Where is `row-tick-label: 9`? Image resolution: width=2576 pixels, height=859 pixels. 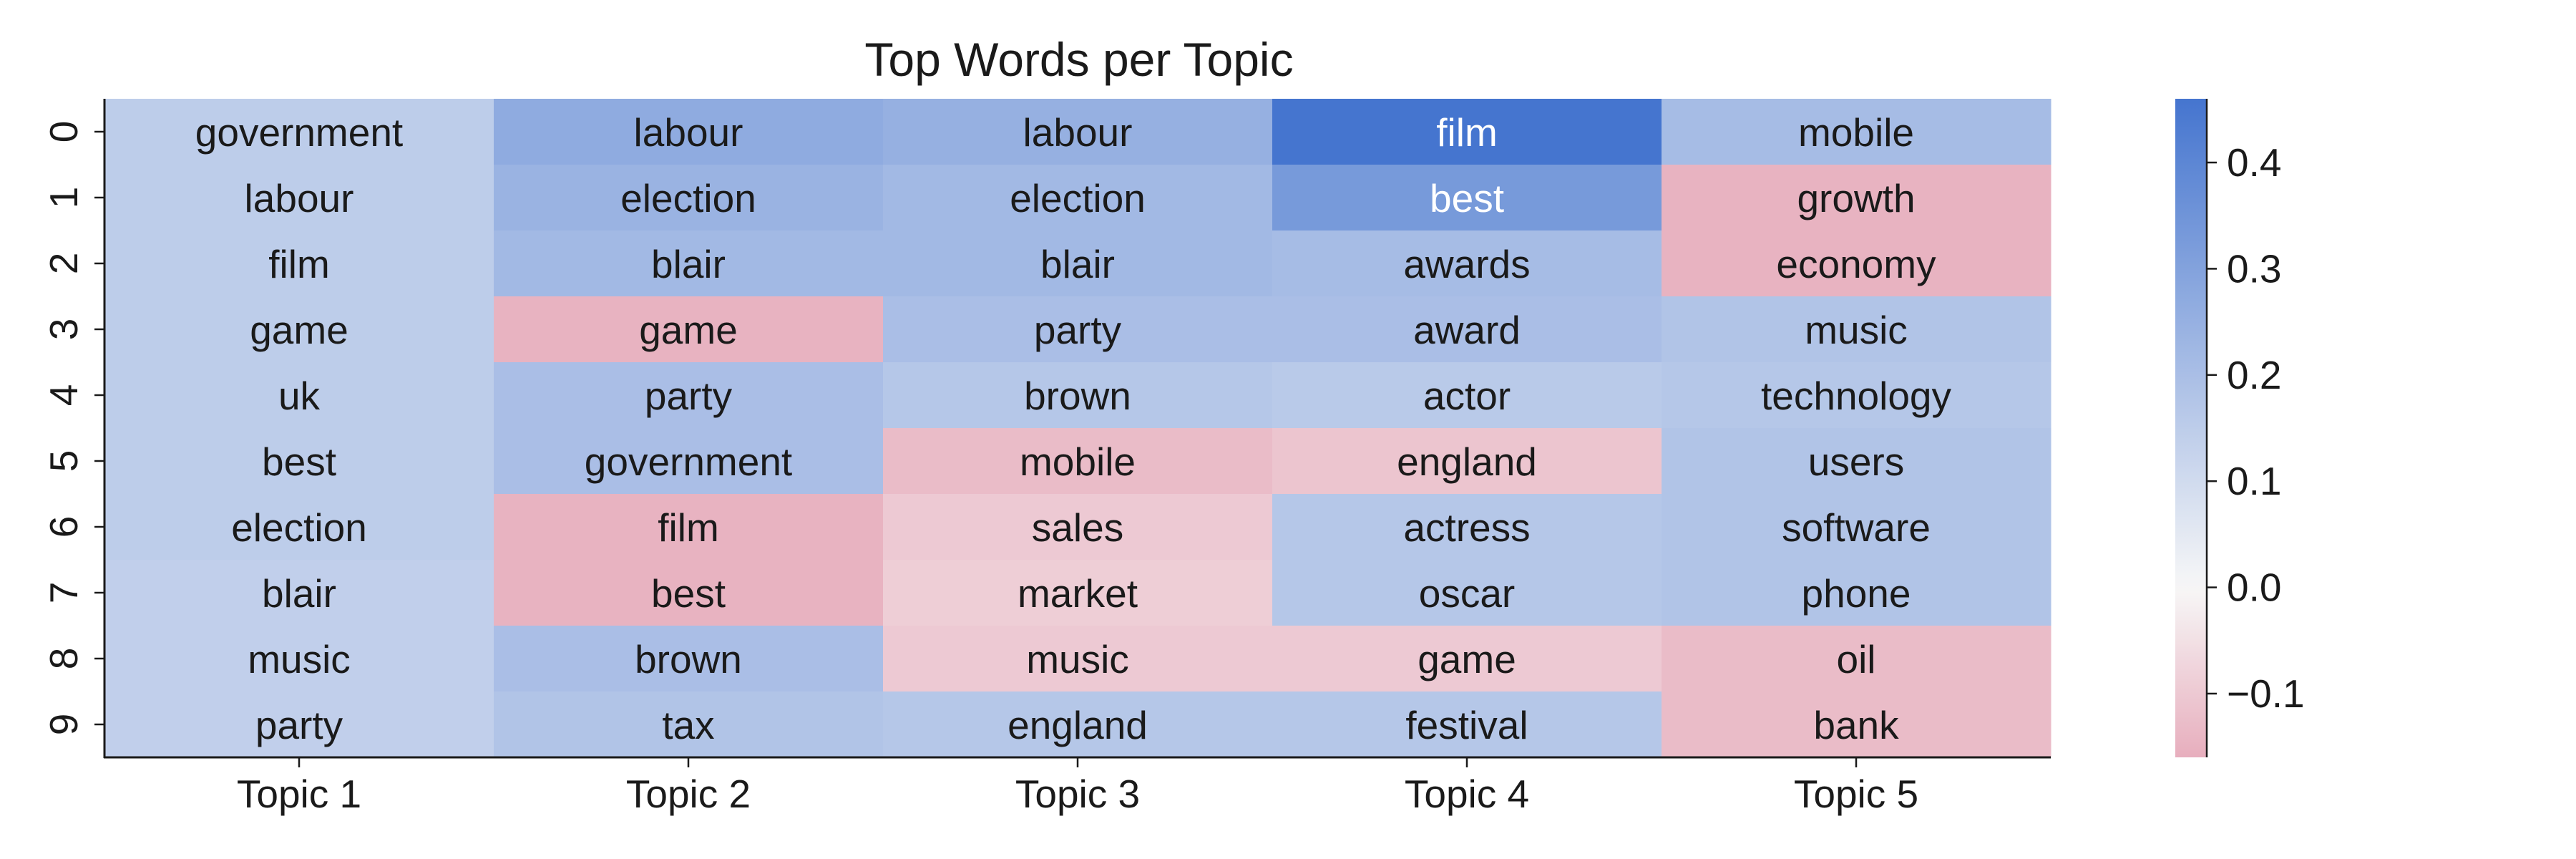 row-tick-label: 9 is located at coordinates (64, 725).